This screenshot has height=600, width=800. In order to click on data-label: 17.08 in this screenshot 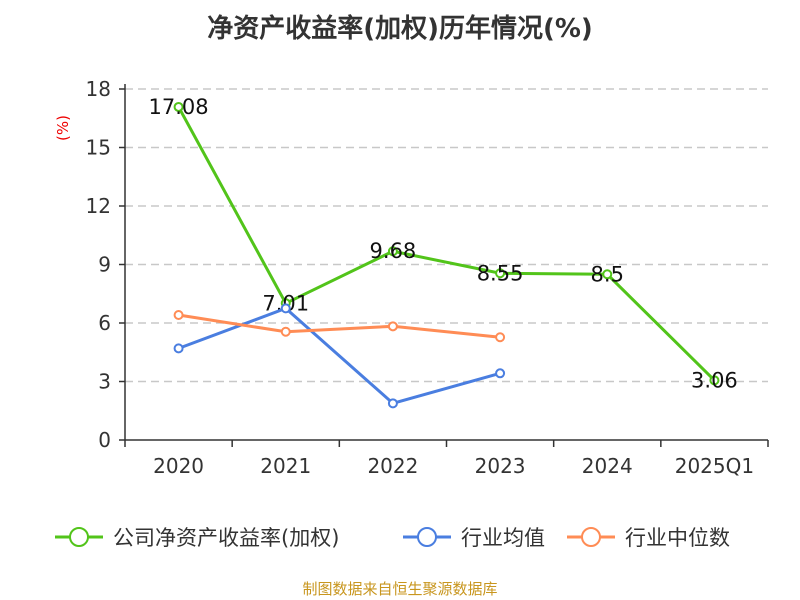, I will do `click(179, 107)`.